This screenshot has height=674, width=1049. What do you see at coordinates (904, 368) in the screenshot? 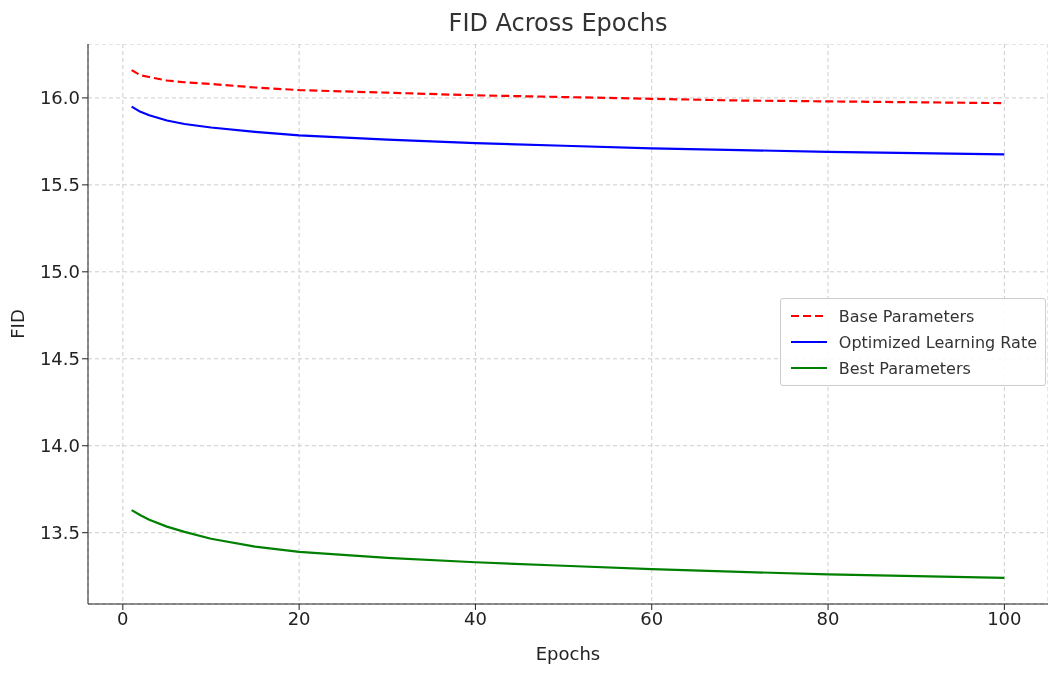
I see `legend-label: Best Parameters` at bounding box center [904, 368].